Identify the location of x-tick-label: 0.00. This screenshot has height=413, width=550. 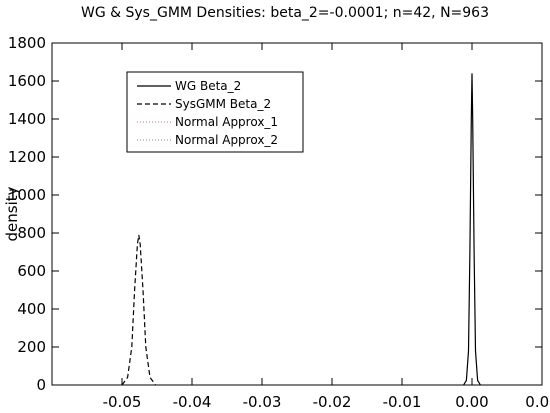
(471, 402).